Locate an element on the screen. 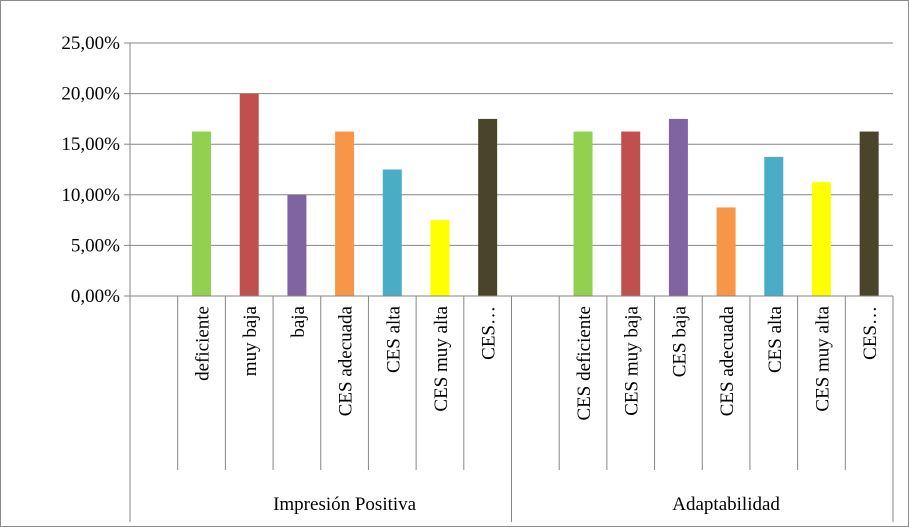  y-tick-label: 10,00% is located at coordinates (90, 195).